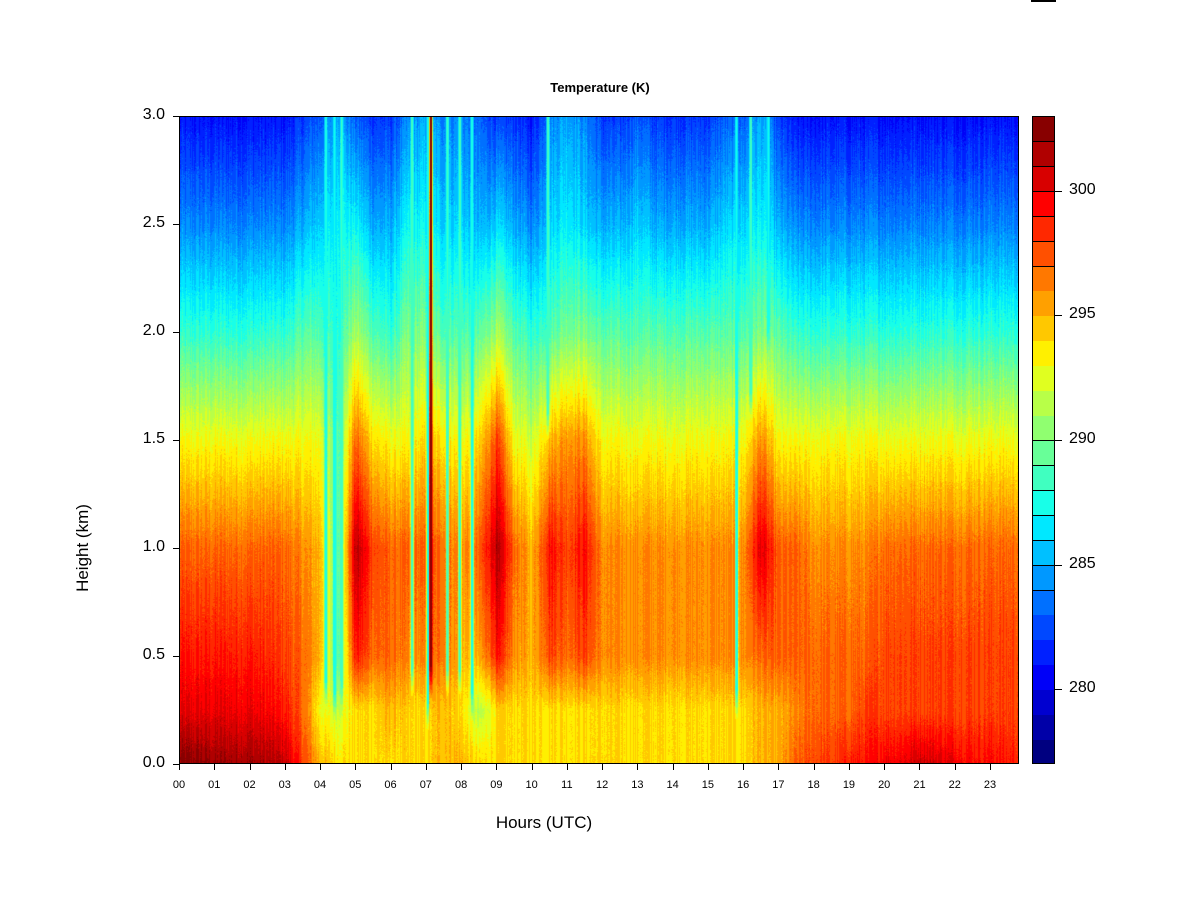  I want to click on x-tick-label: 10, so click(531, 785).